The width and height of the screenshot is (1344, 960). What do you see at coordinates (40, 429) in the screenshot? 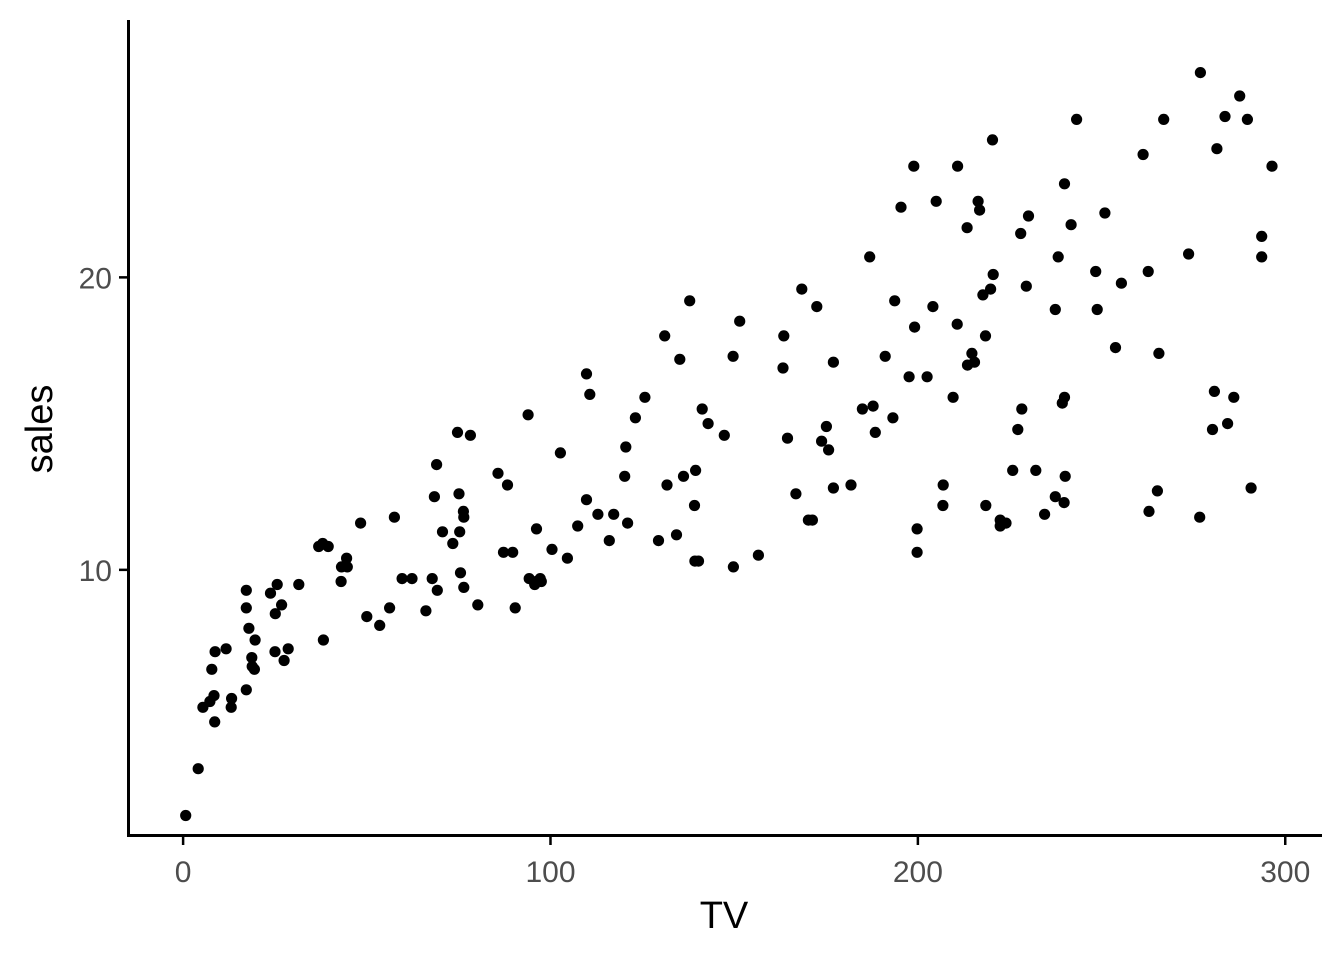
I see `y-axis-title: sales` at bounding box center [40, 429].